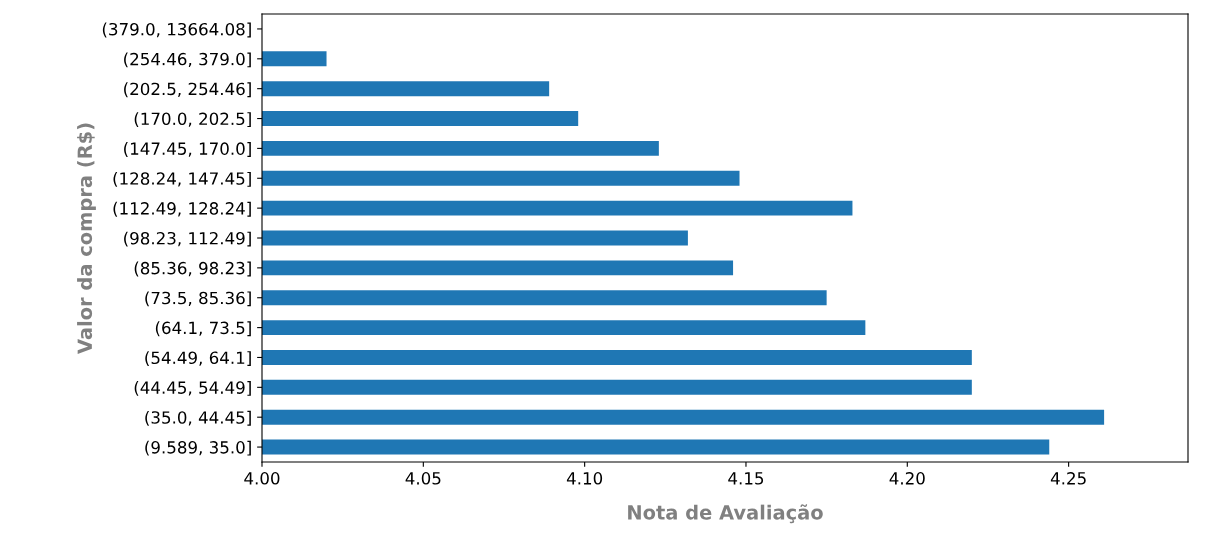 This screenshot has width=1220, height=542. What do you see at coordinates (176, 30) in the screenshot?
I see `y-tick-label: (379.0, 13664.08]` at bounding box center [176, 30].